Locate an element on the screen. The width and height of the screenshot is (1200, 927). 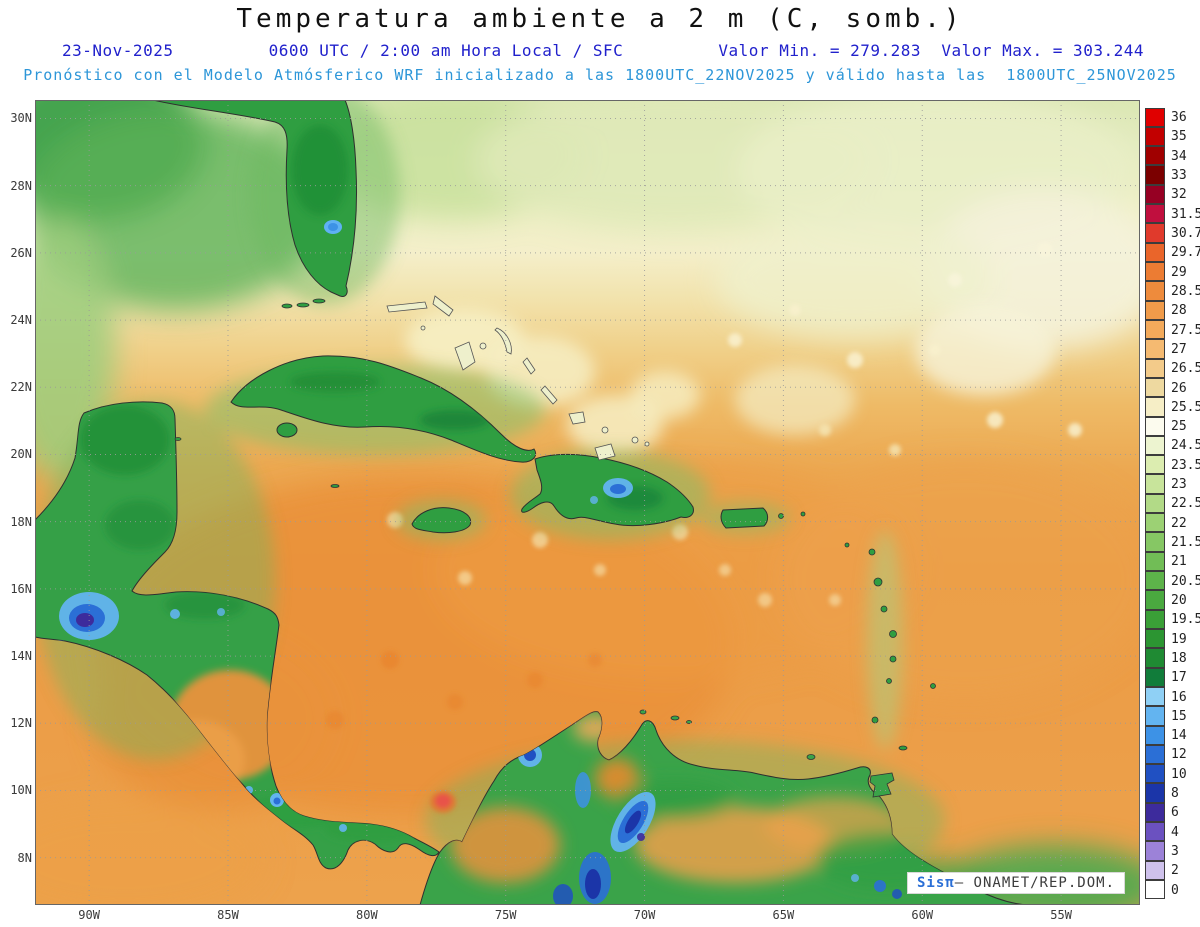
sispi-logo: Sisπ is located at coordinates (935, 883).